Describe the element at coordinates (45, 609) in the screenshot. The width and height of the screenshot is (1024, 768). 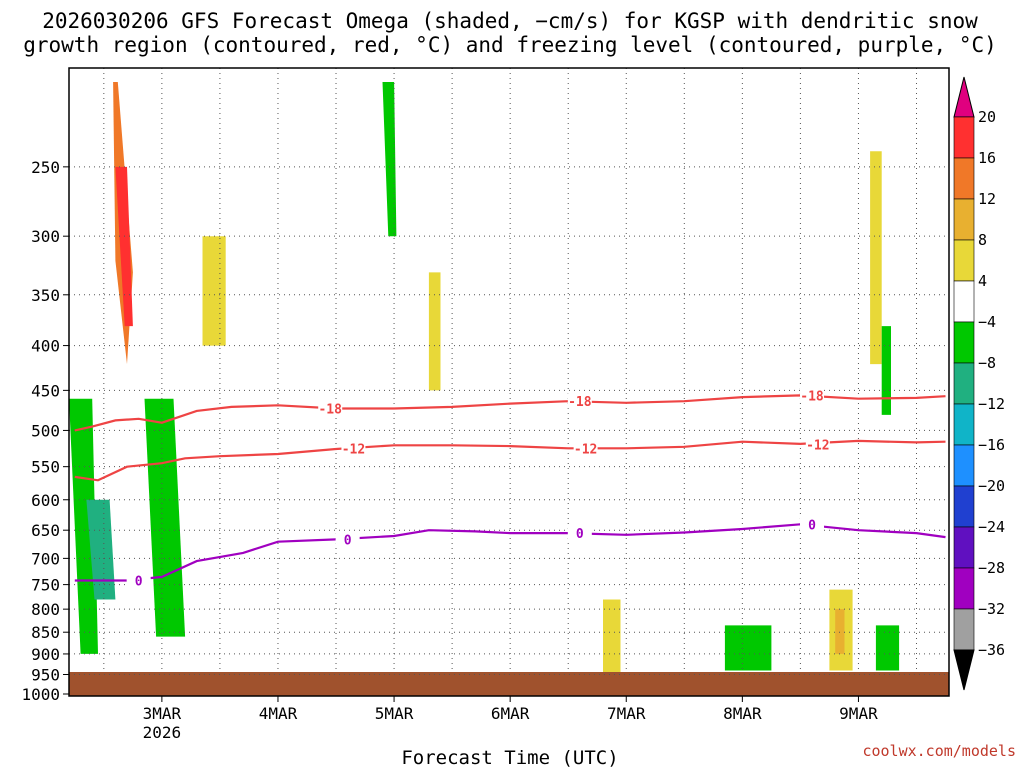
I see `y-tick-label-800: 800` at that location.